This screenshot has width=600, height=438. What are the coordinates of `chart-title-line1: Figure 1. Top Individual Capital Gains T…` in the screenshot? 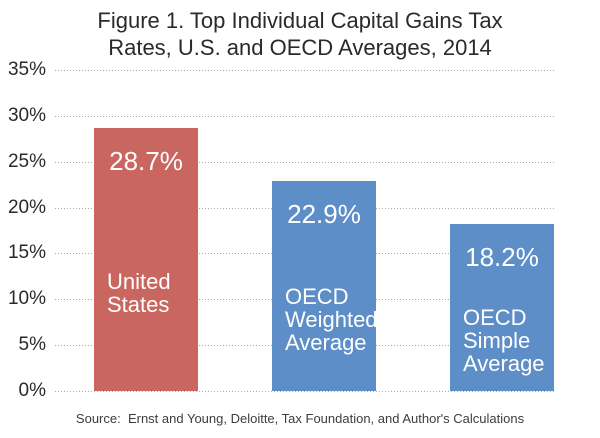 It's located at (300, 20).